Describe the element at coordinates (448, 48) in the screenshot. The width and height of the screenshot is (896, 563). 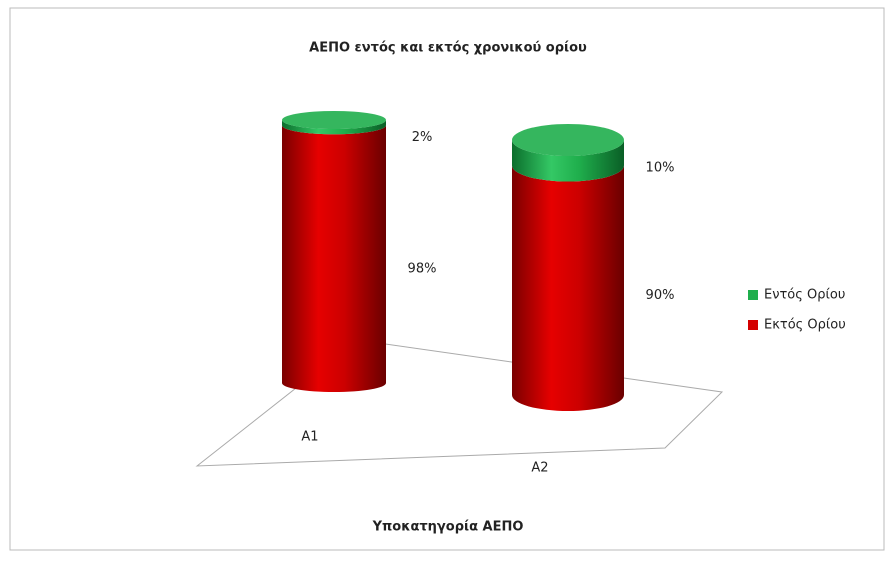
I see `chart-title: ΑΕΠΟ εντός και εκτός χρονικού ορίου` at that location.